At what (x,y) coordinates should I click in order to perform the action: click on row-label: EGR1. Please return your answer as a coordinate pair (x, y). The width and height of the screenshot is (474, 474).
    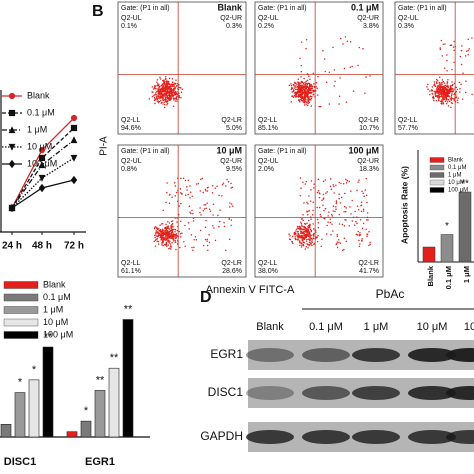
    Looking at the image, I should click on (226, 354).